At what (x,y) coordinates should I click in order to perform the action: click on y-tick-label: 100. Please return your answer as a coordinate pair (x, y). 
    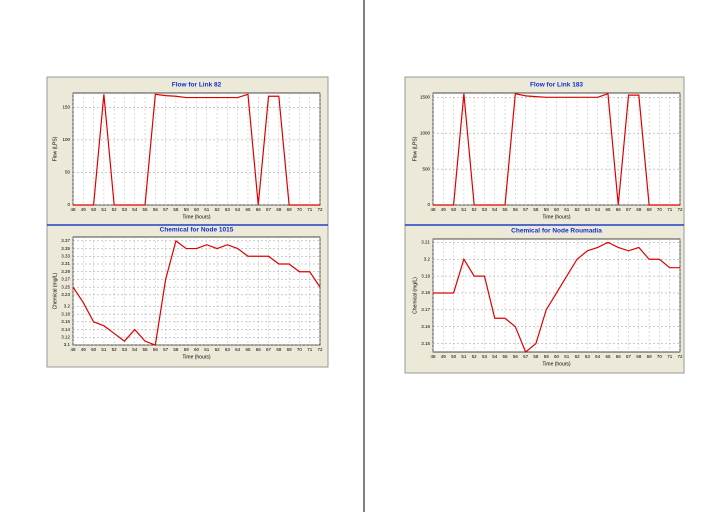
    Looking at the image, I should click on (66, 139).